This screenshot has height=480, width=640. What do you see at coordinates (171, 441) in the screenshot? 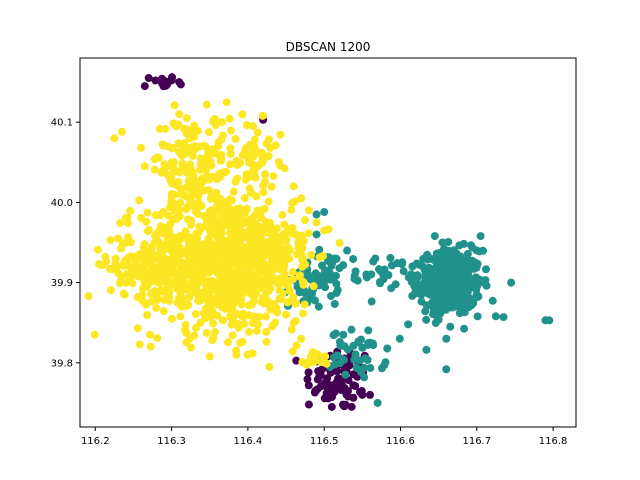
I see `x-tick-label: 116.3` at bounding box center [171, 441].